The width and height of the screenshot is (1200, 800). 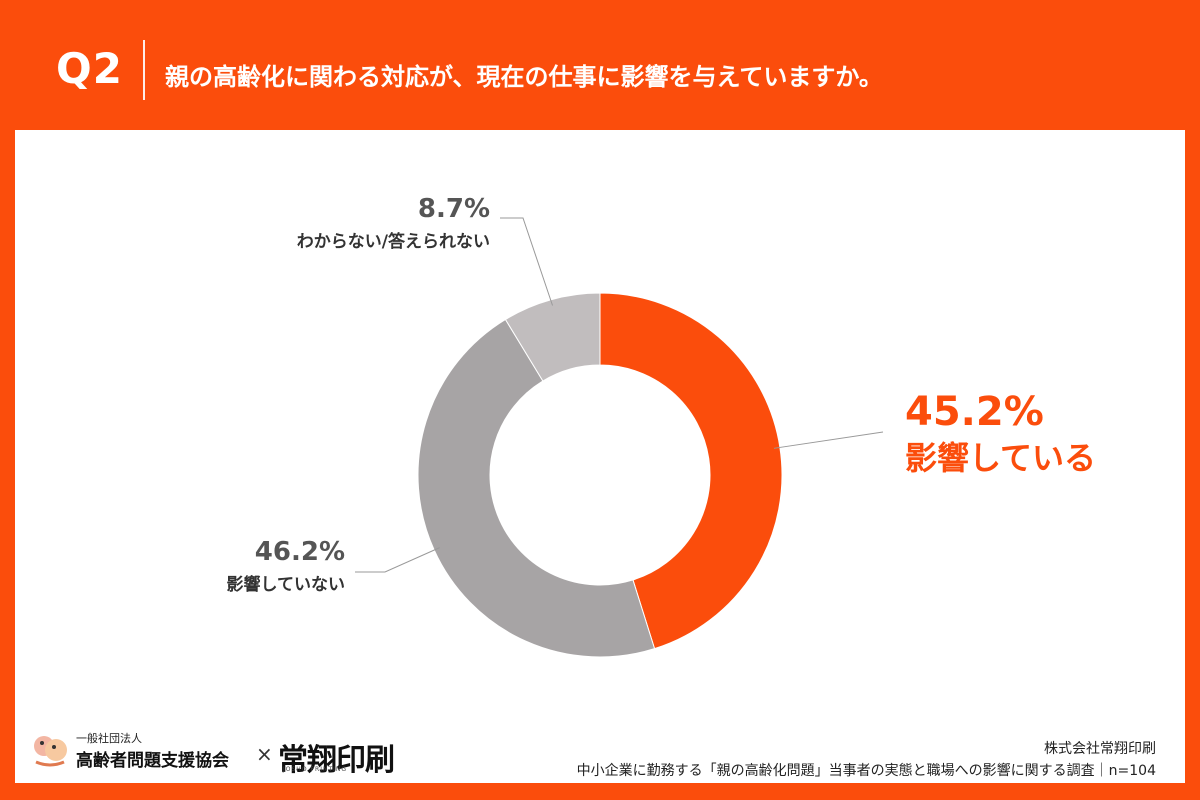 I want to click on slice-category-label: 影響していない, so click(x=286, y=584).